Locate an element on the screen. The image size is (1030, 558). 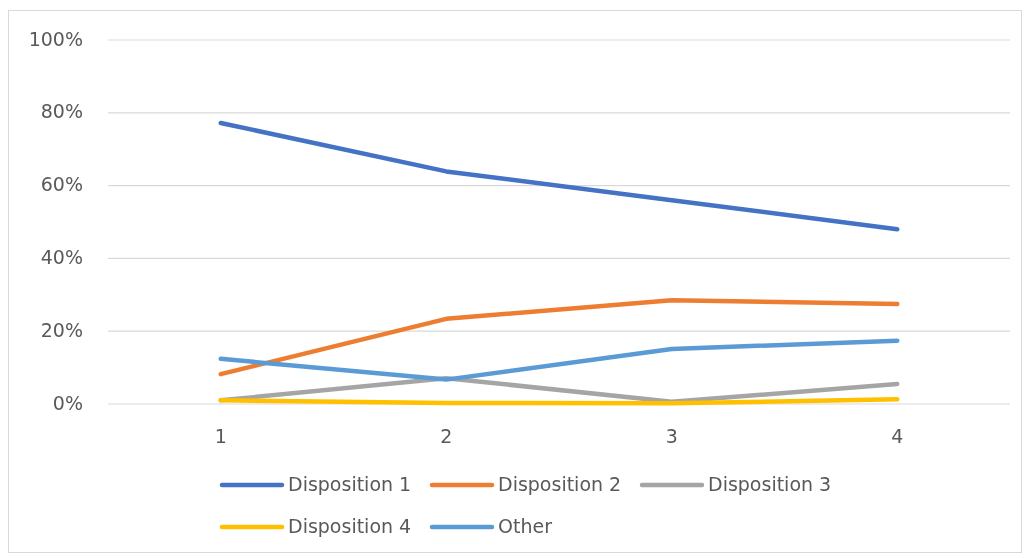
y-tick-label: 80% is located at coordinates (61, 111).